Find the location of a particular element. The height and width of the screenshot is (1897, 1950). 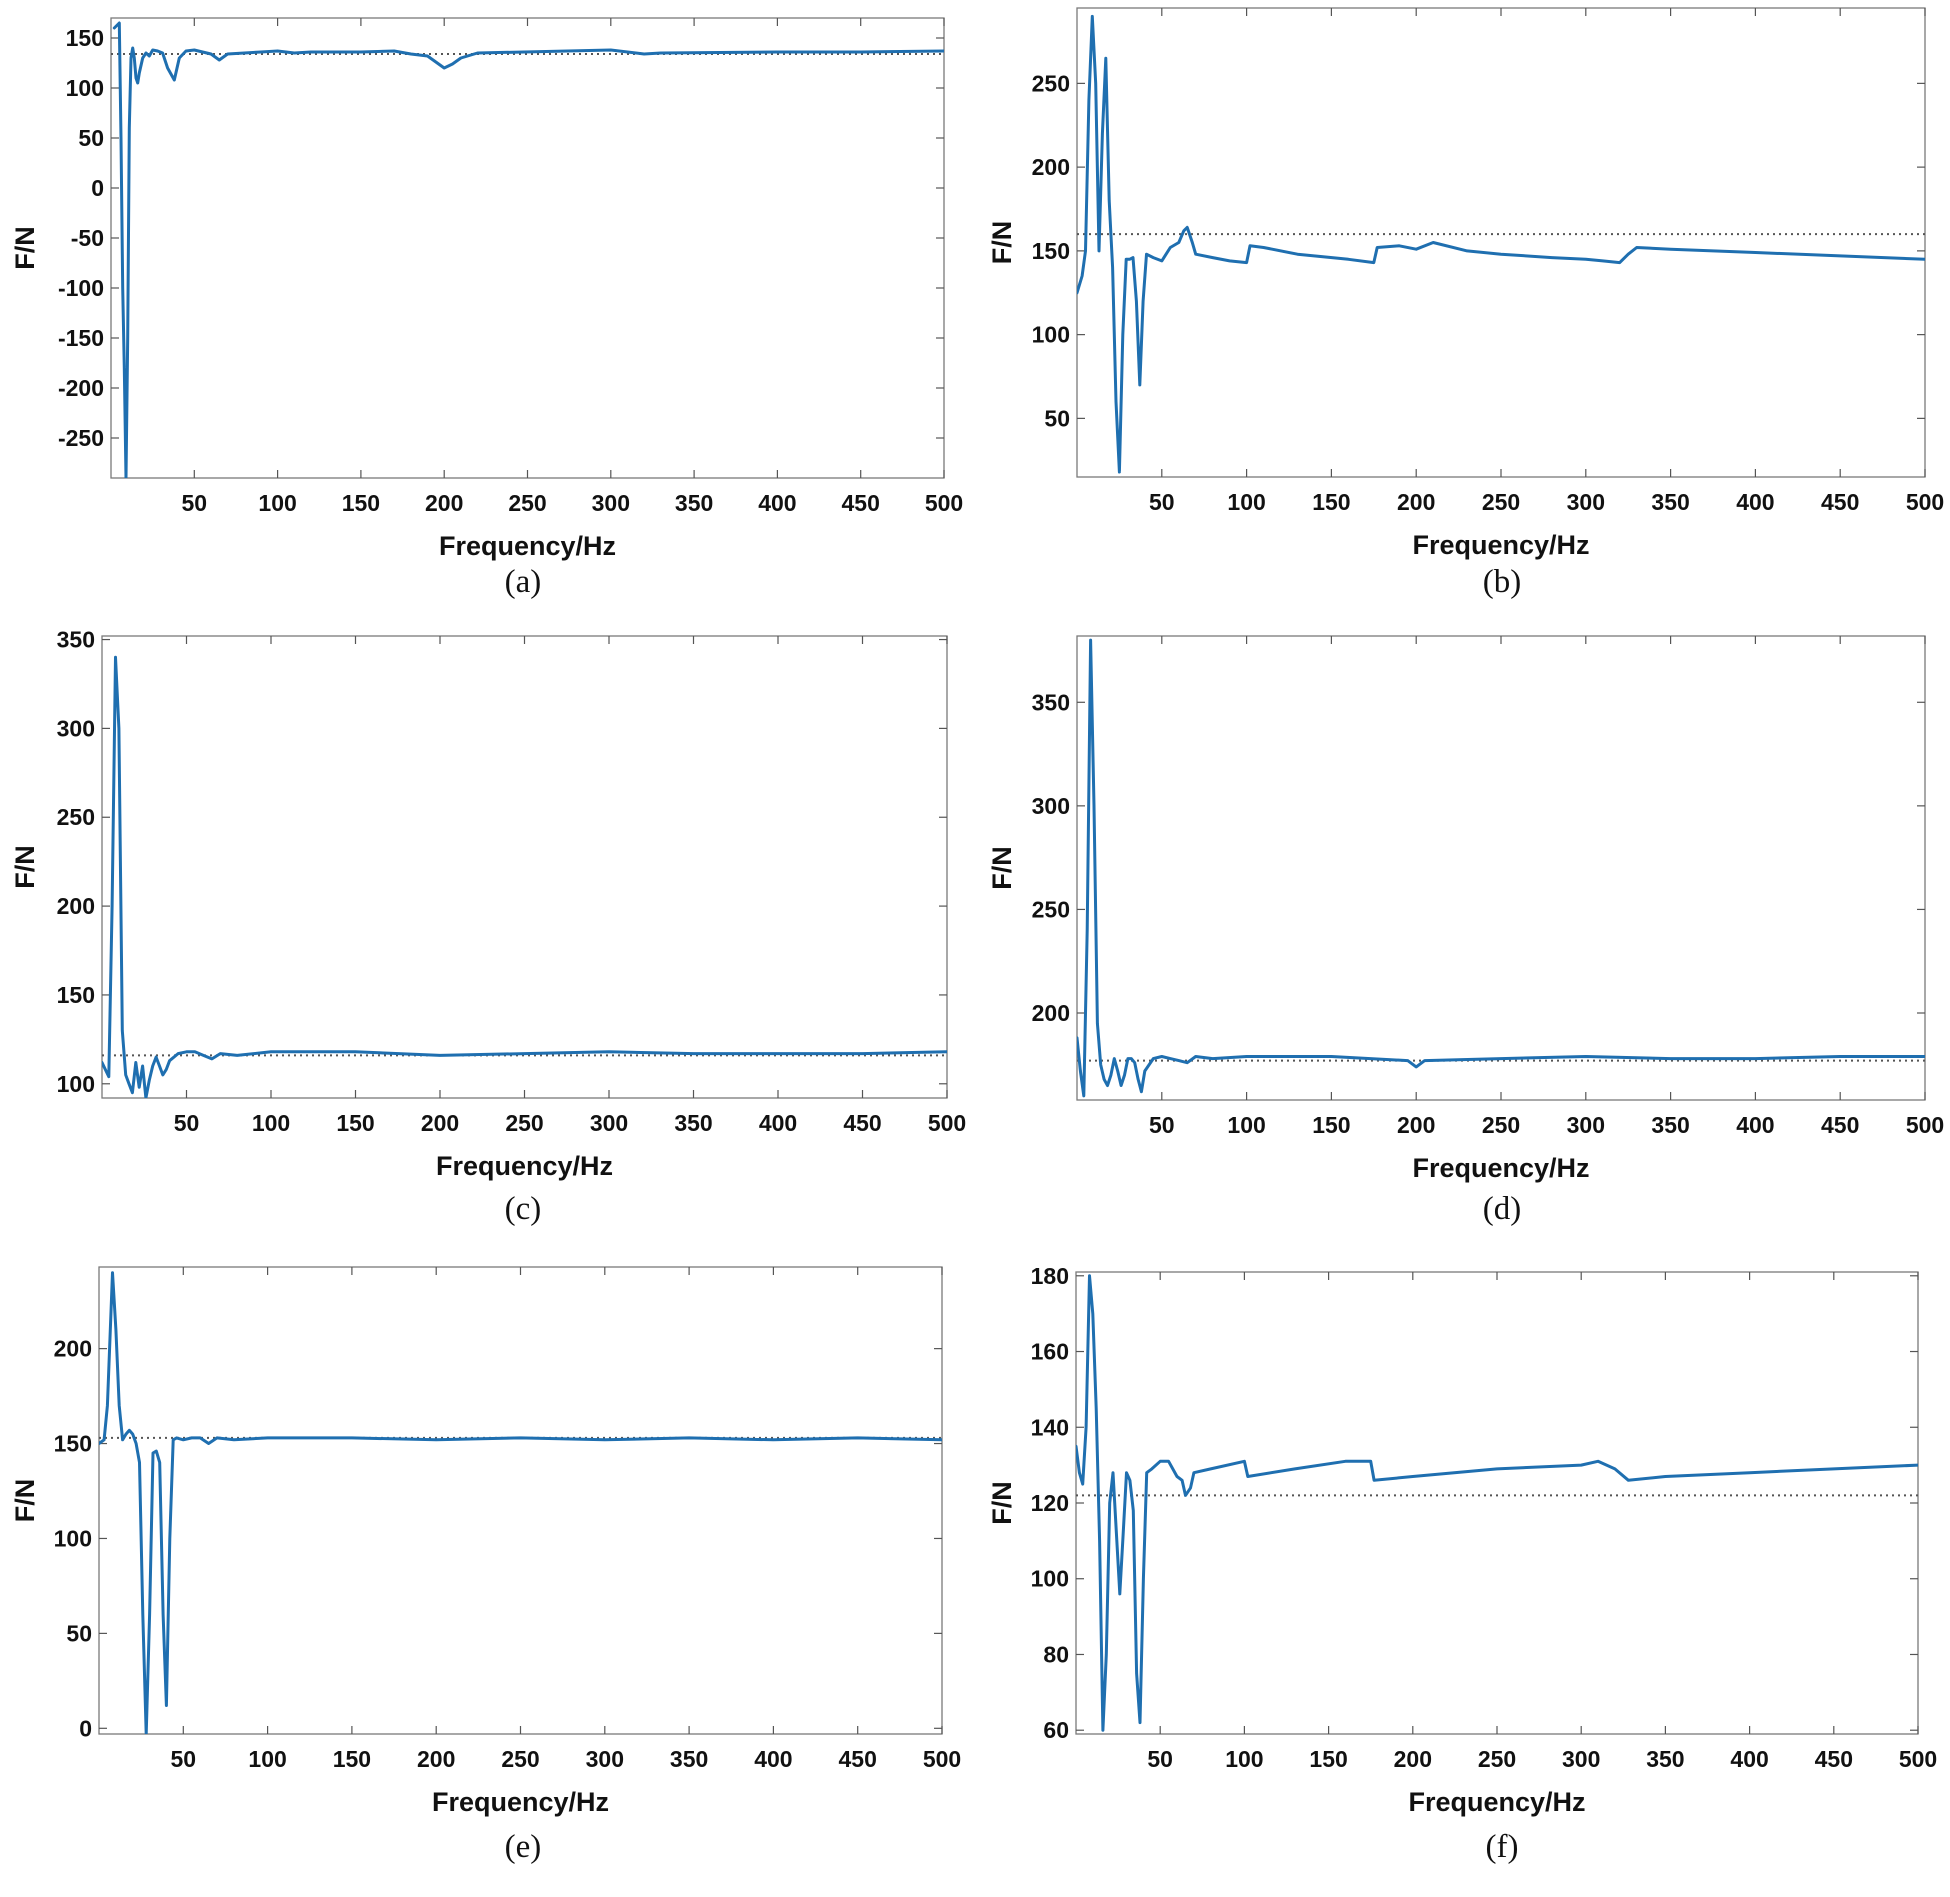

chart-e-x-tick-label: 250 is located at coordinates (520, 1759).